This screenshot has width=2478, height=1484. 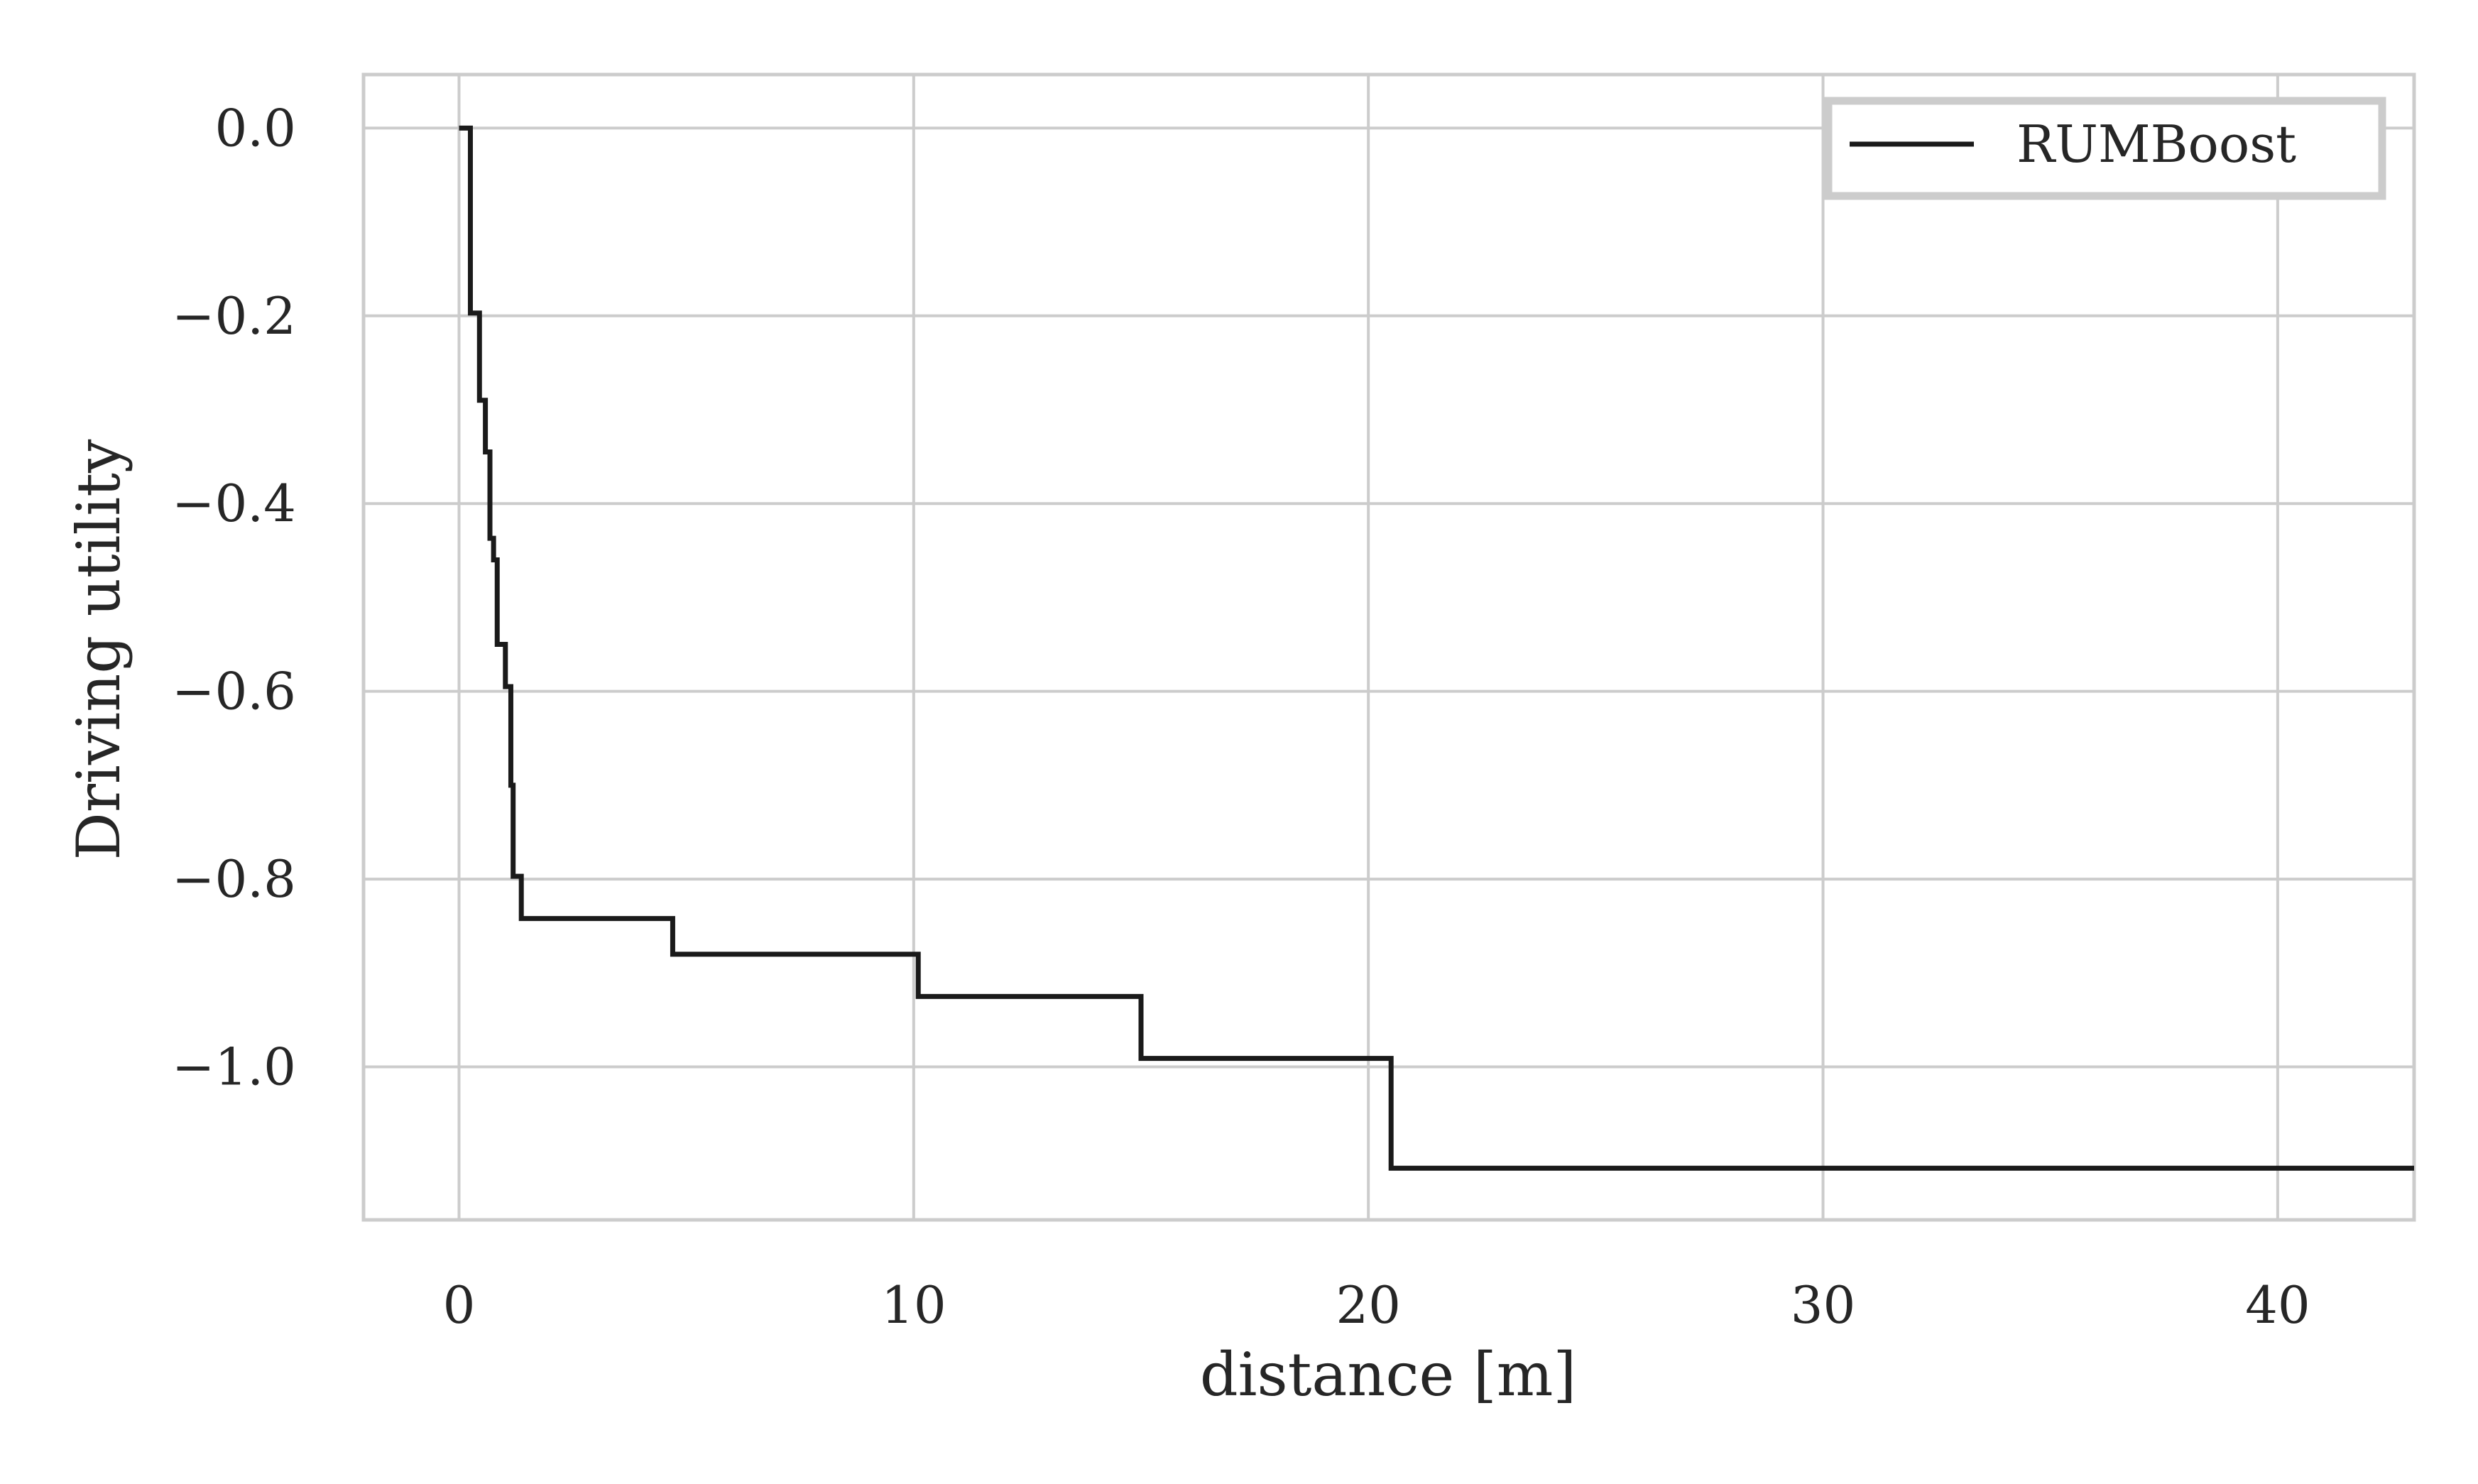 What do you see at coordinates (460, 1305) in the screenshot?
I see `x-tick-label: 0` at bounding box center [460, 1305].